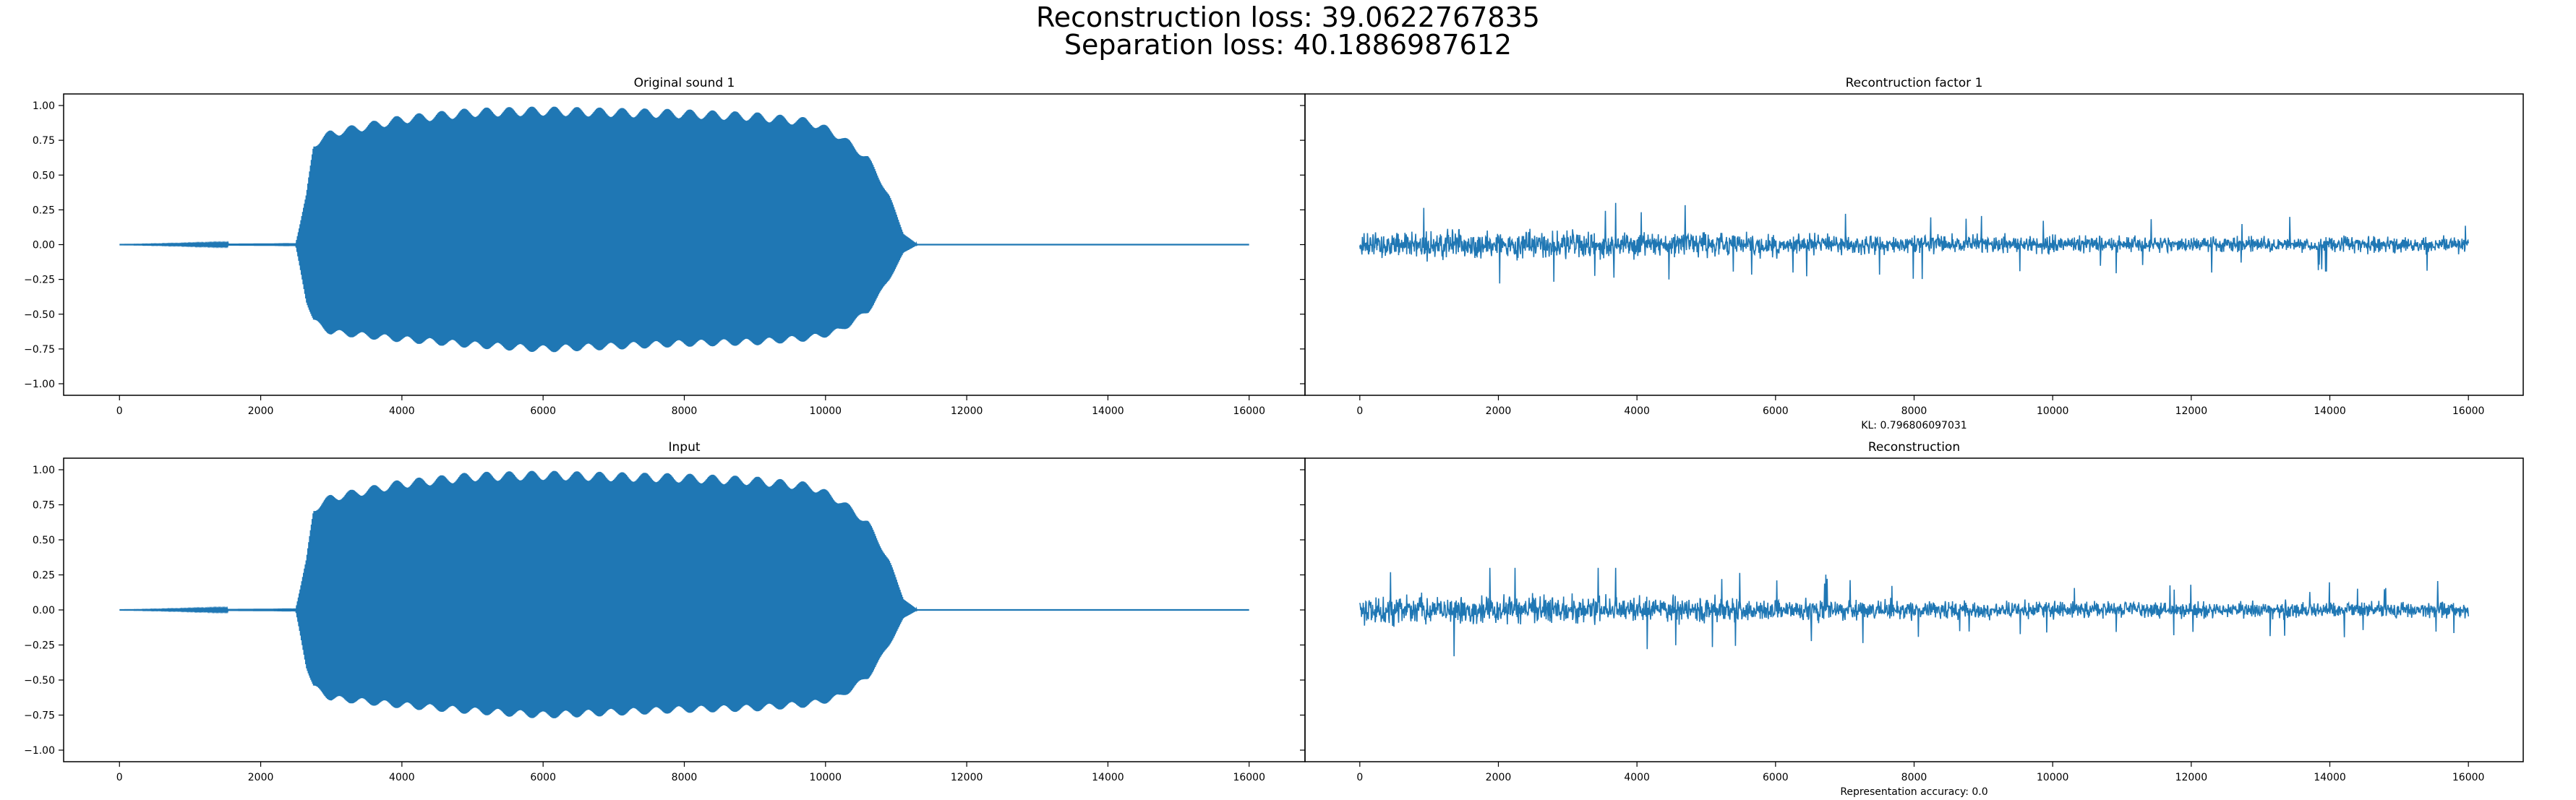 The width and height of the screenshot is (2576, 800). I want to click on x-axis-label: KL: 0.796806097031, so click(1914, 425).